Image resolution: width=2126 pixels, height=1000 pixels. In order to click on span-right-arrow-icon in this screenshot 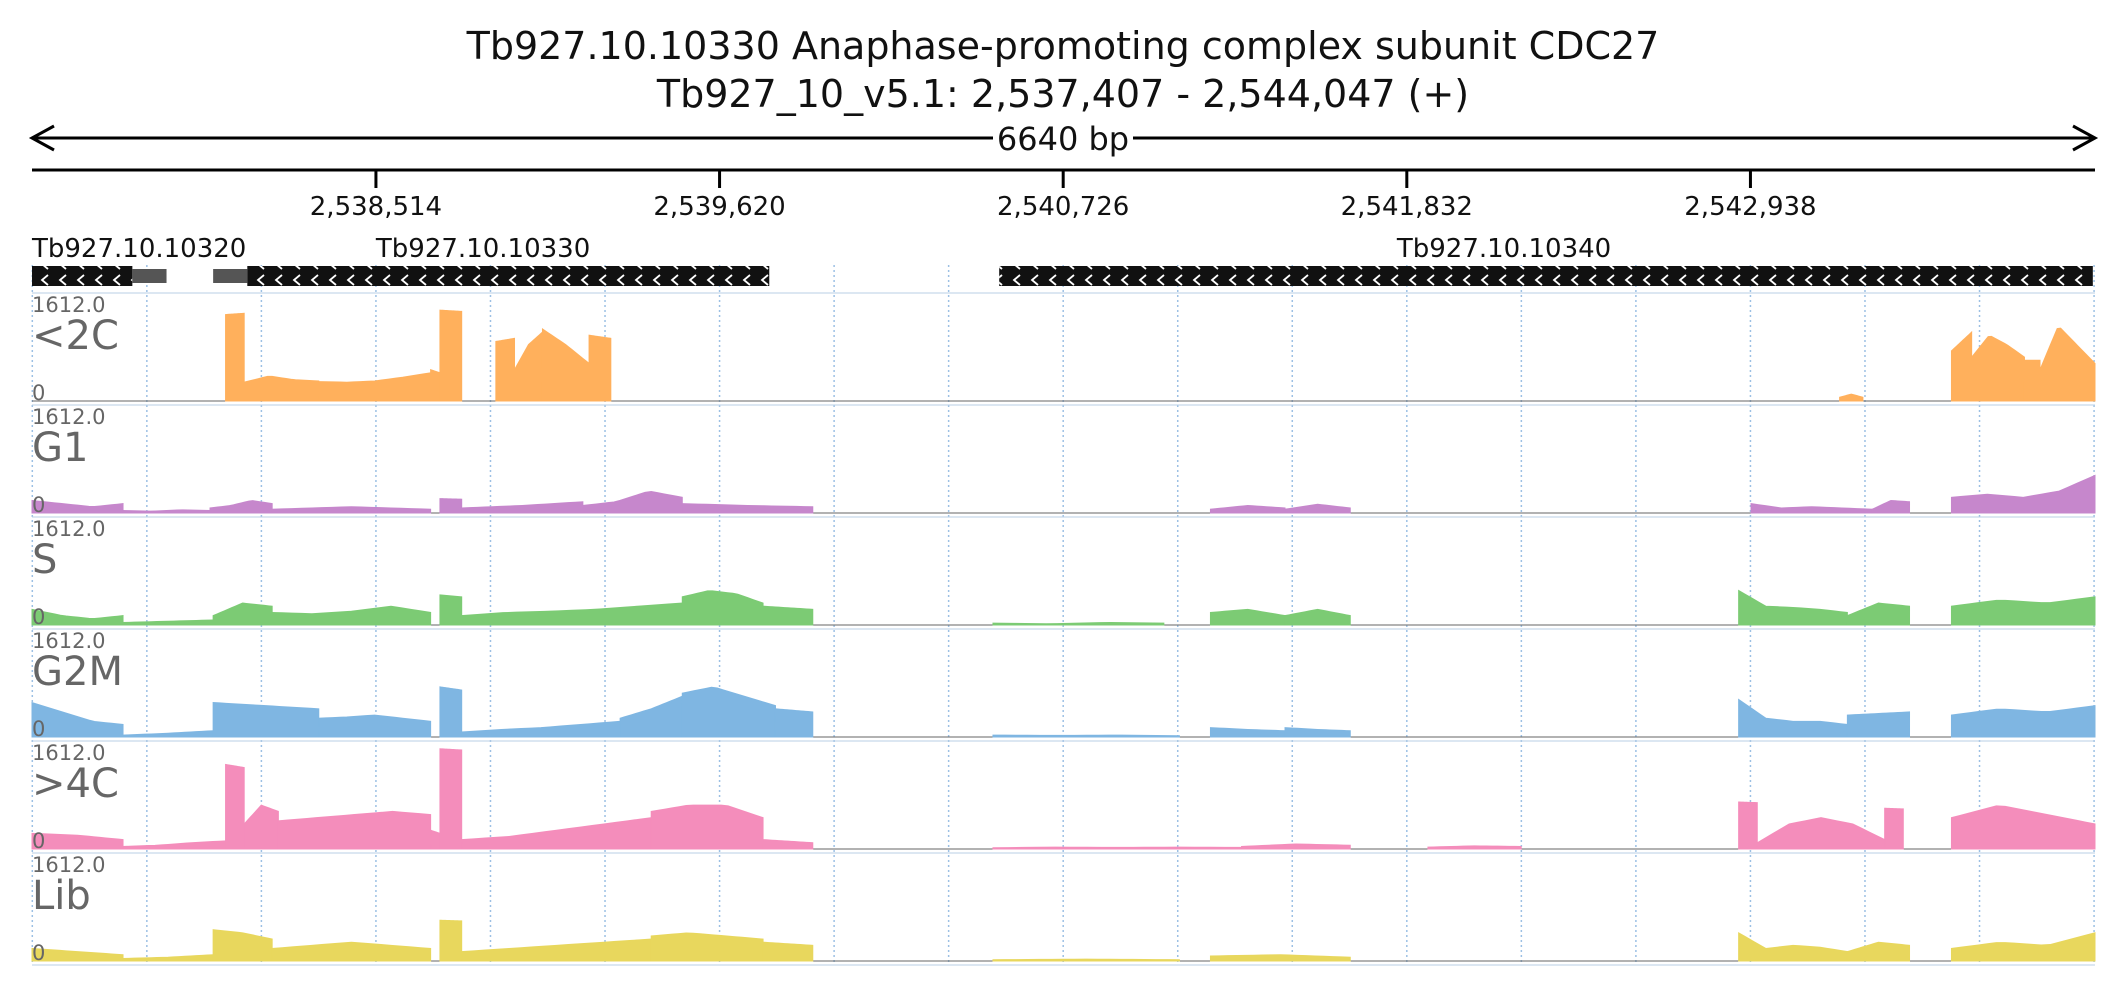, I will do `click(2085, 138)`.